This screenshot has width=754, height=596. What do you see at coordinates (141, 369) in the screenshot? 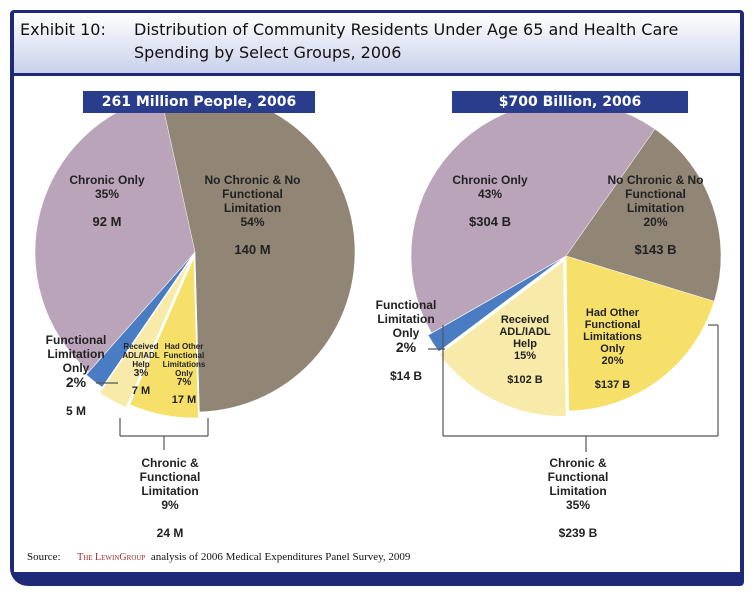
I see `label-received-help-left: Received ADL/IADL Help 3% 7 M` at bounding box center [141, 369].